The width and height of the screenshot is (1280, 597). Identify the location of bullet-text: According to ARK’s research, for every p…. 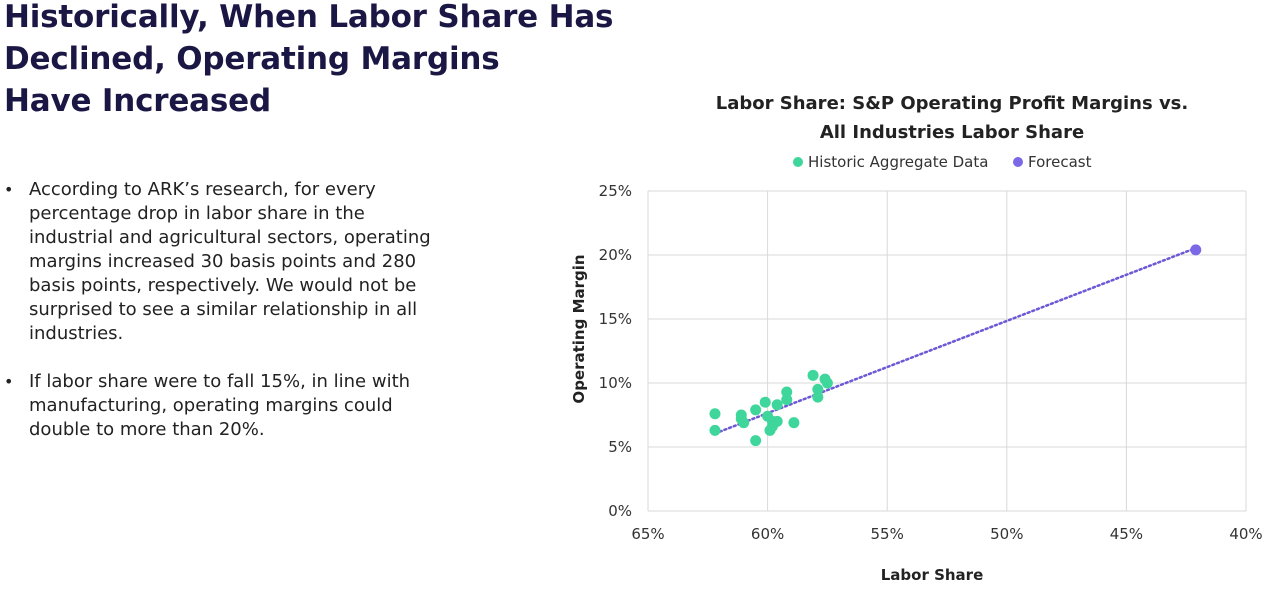
(230, 261).